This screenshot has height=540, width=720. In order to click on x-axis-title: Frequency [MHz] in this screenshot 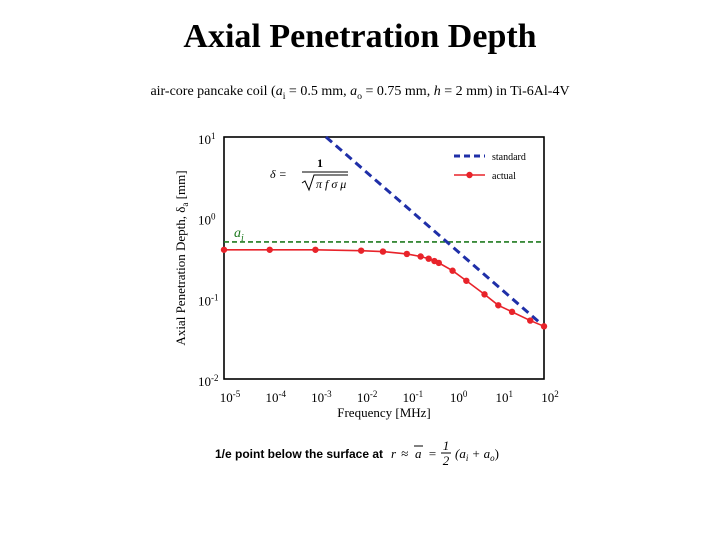, I will do `click(384, 412)`.